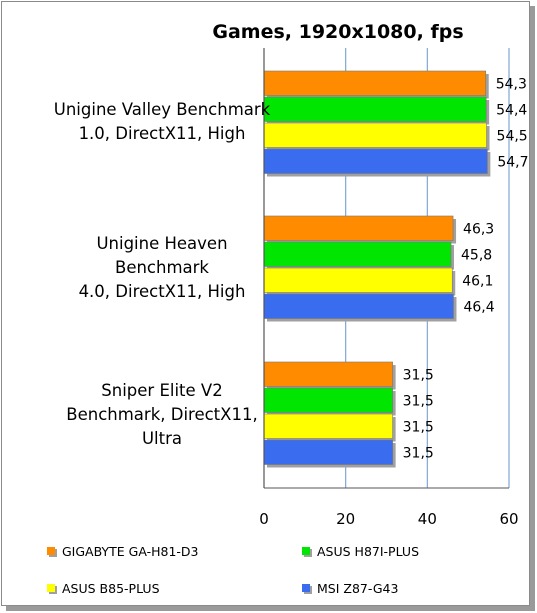  What do you see at coordinates (161, 243) in the screenshot?
I see `category-label: Unigine Heaven` at bounding box center [161, 243].